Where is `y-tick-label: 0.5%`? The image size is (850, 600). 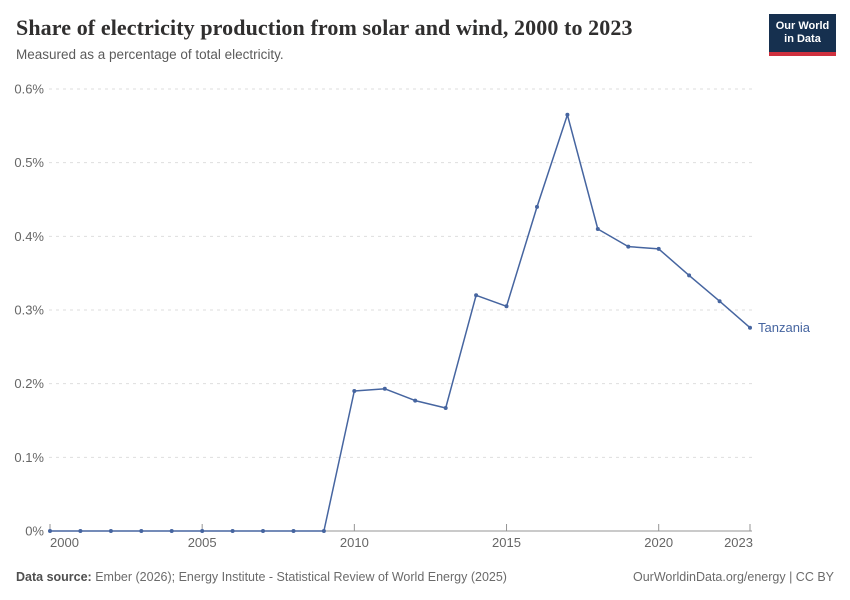 y-tick-label: 0.5% is located at coordinates (29, 162).